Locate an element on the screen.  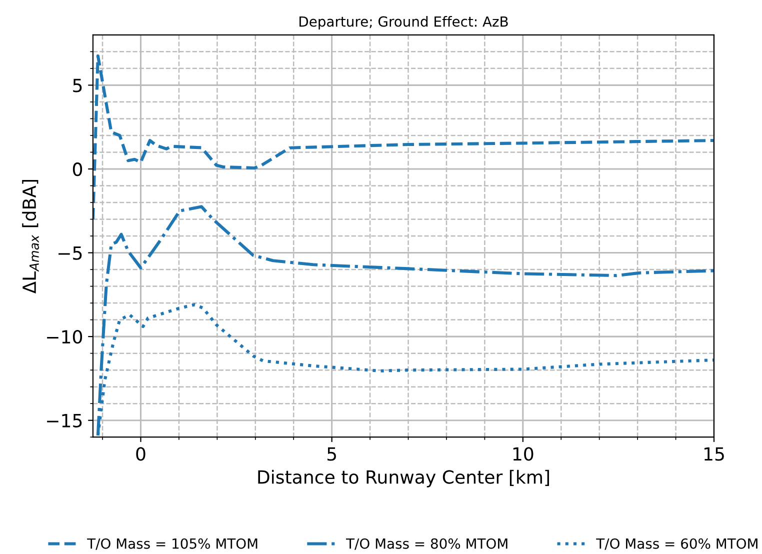
y-tick-label: 5 is located at coordinates (77, 85).